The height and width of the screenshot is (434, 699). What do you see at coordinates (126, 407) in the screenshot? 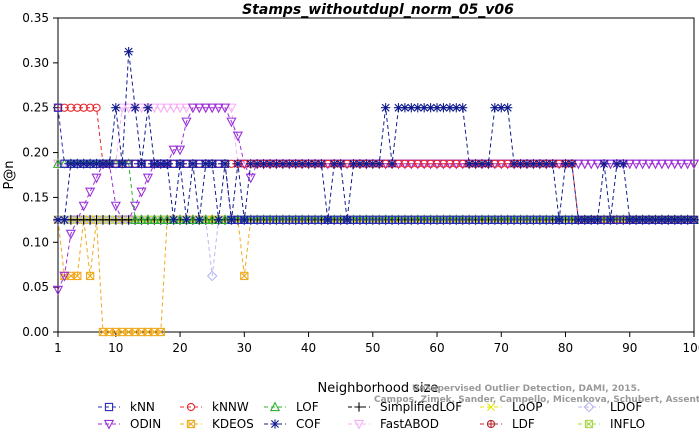
I see `legend-item-knn: kNN` at bounding box center [126, 407].